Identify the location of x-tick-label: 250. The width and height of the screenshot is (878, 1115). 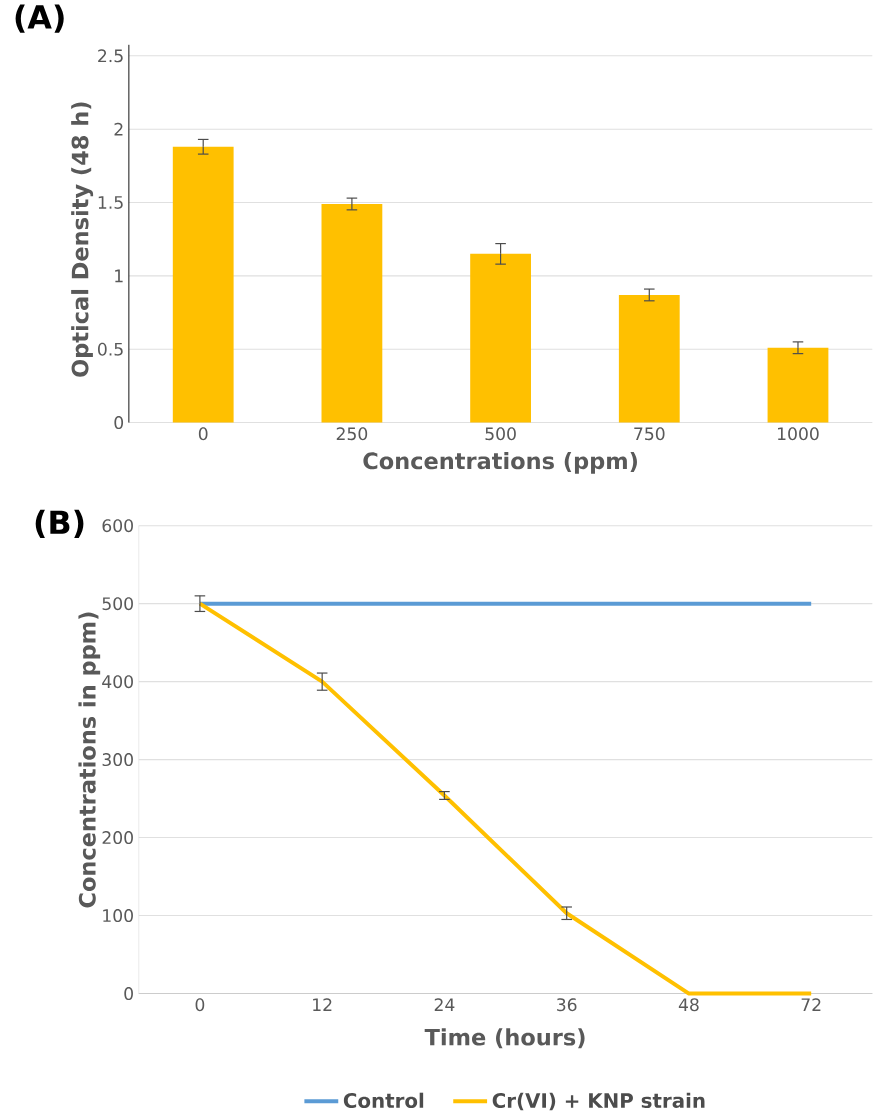
(352, 434).